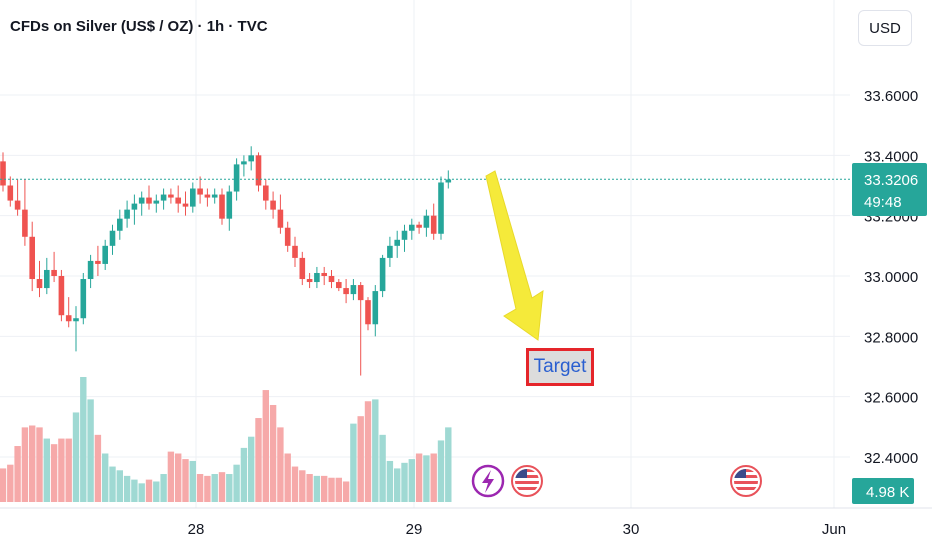 This screenshot has height=555, width=932. I want to click on y-tick-label: 32.6000, so click(891, 398).